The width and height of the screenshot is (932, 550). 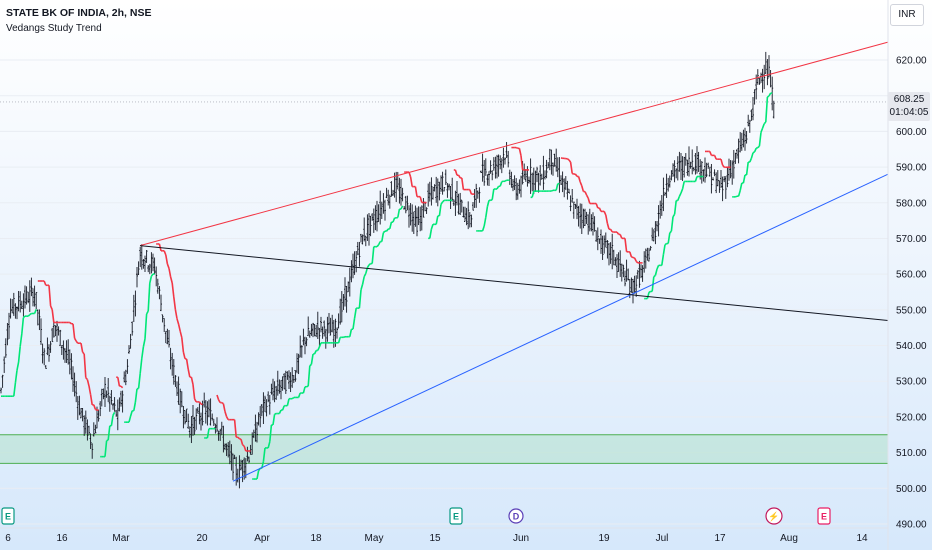 What do you see at coordinates (416, 516) in the screenshot?
I see `event-markers: E E D ⚡ E` at bounding box center [416, 516].